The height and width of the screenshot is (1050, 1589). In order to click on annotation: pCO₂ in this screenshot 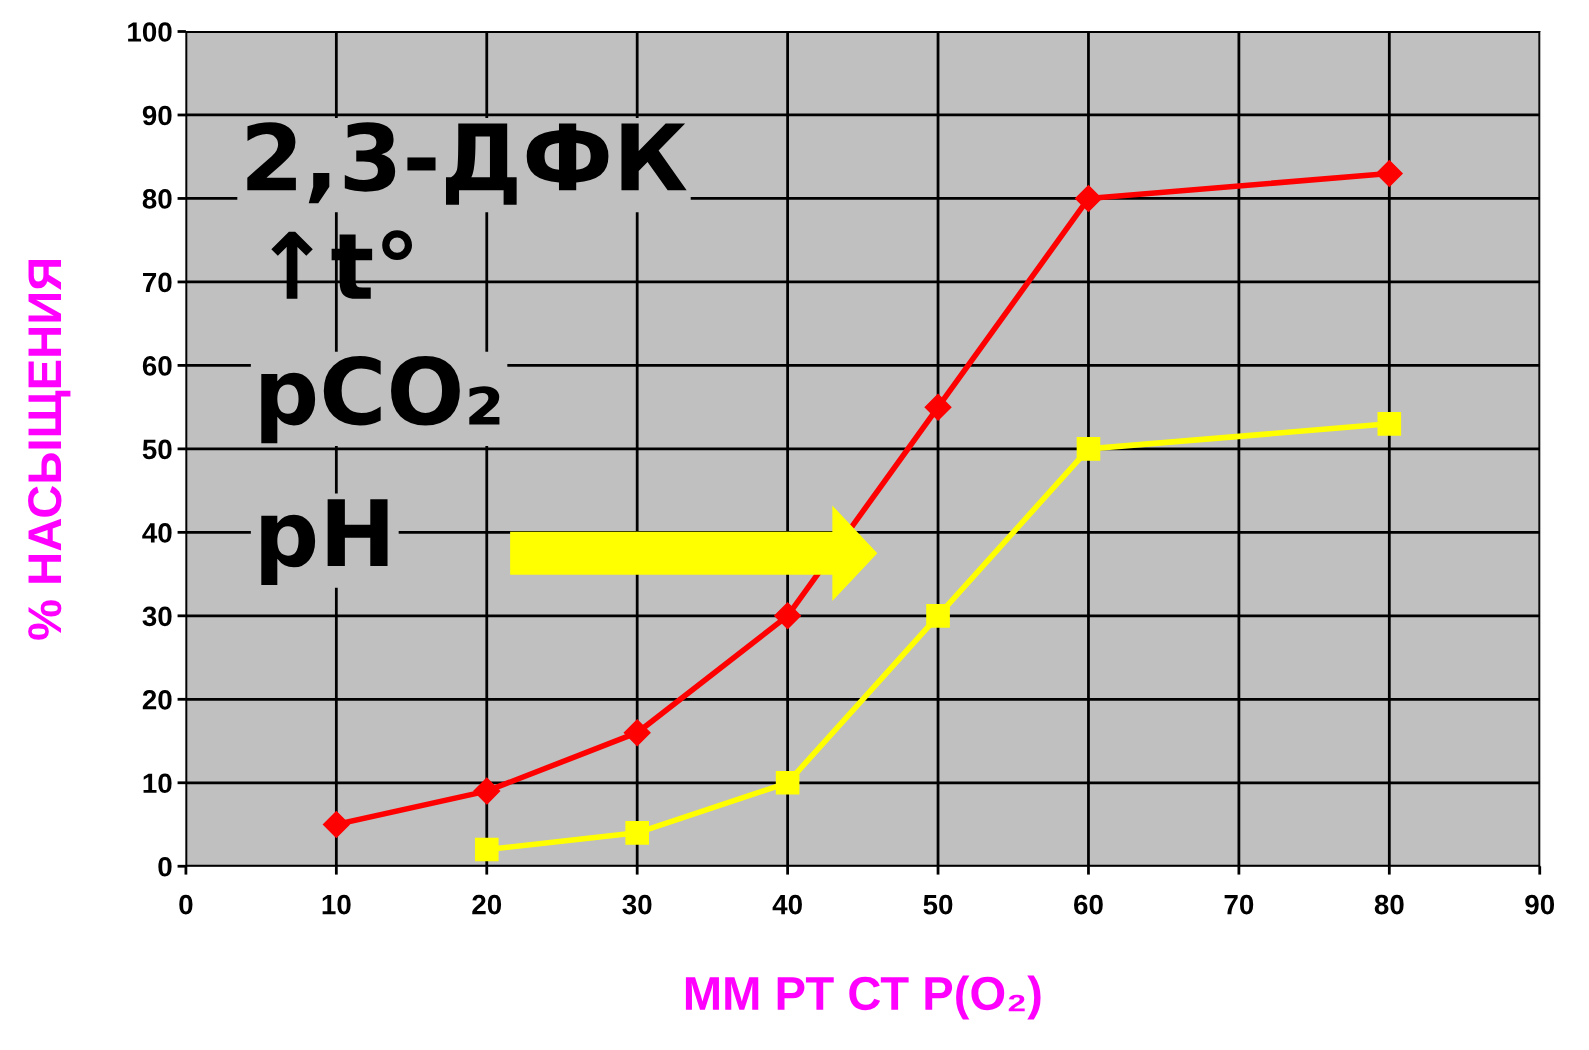, I will do `click(380, 400)`.